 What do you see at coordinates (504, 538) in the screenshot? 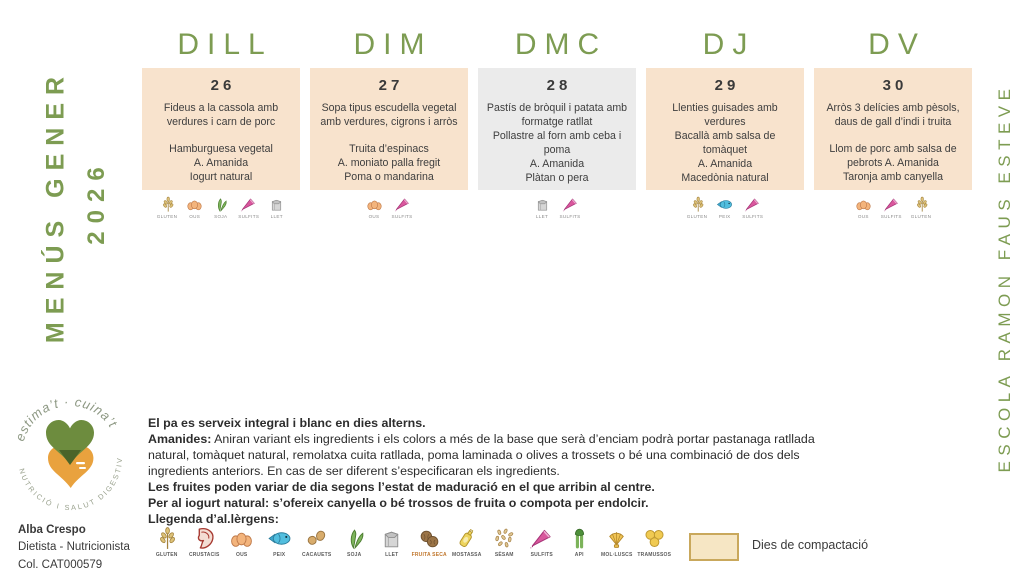
I see `sesam-icon` at bounding box center [504, 538].